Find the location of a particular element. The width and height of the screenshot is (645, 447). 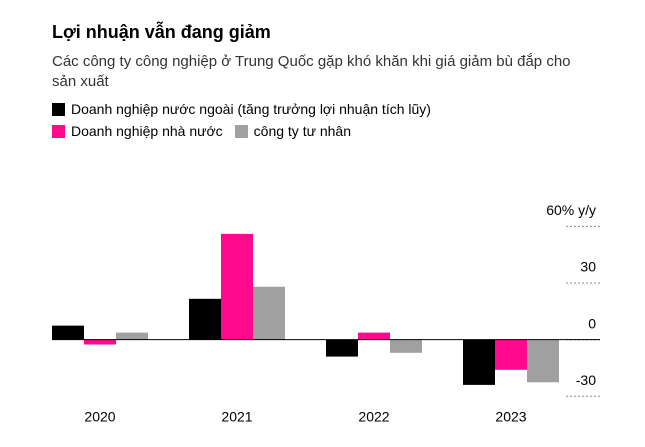

x-tick-label: 2021 is located at coordinates (236, 417).